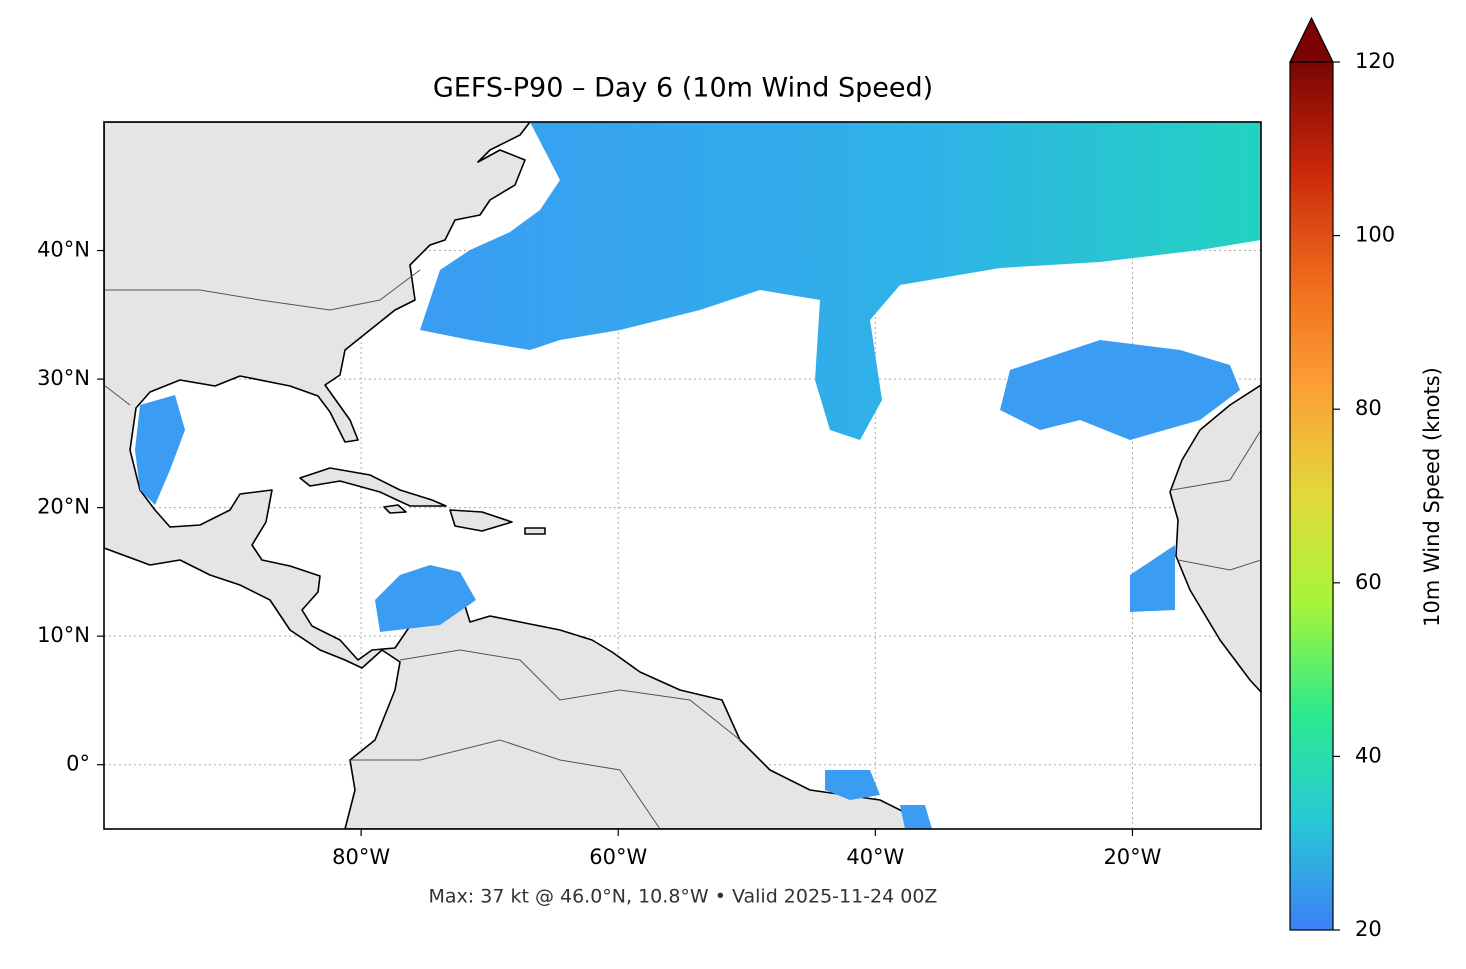  What do you see at coordinates (683, 88) in the screenshot?
I see `map-title: GEFS-P90 – Day 6 (10m Wind Speed)` at bounding box center [683, 88].